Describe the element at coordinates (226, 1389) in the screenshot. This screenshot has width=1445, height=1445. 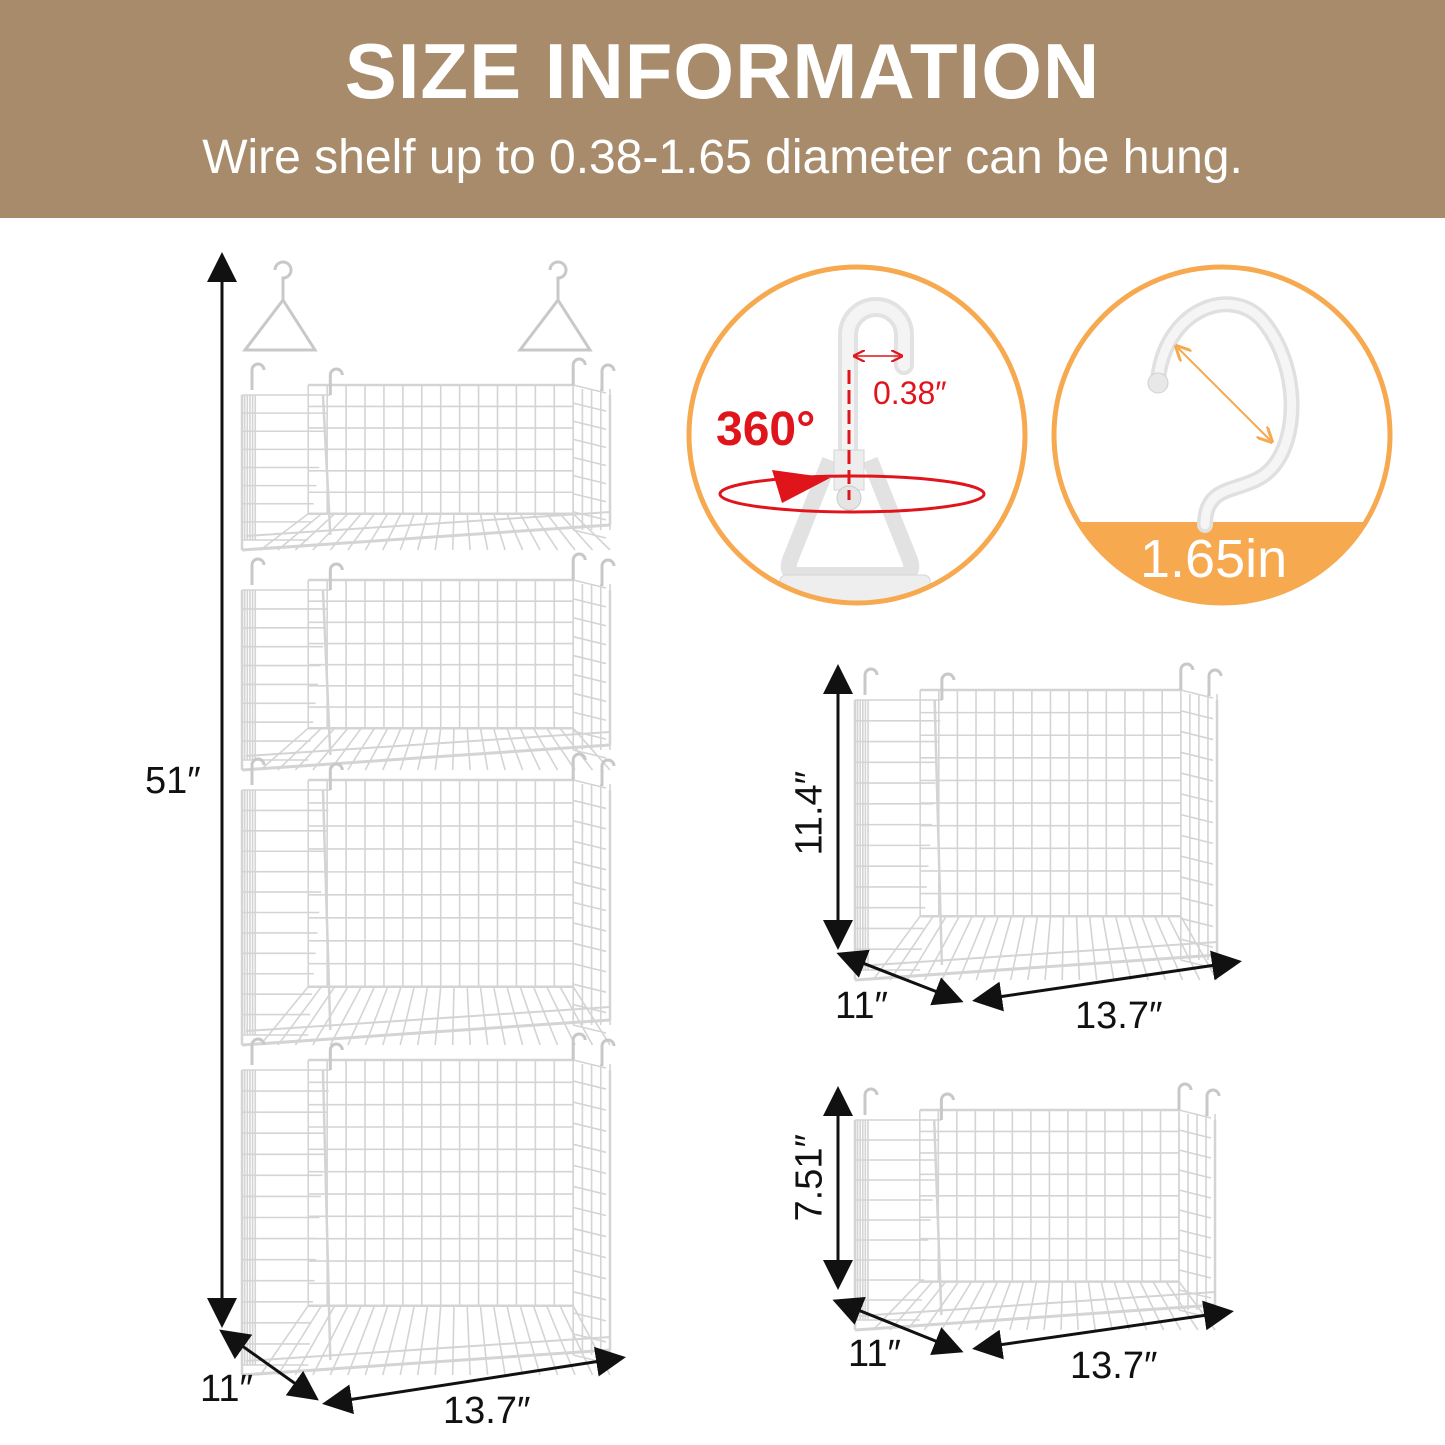
I see `tower-depth-label: 11″` at that location.